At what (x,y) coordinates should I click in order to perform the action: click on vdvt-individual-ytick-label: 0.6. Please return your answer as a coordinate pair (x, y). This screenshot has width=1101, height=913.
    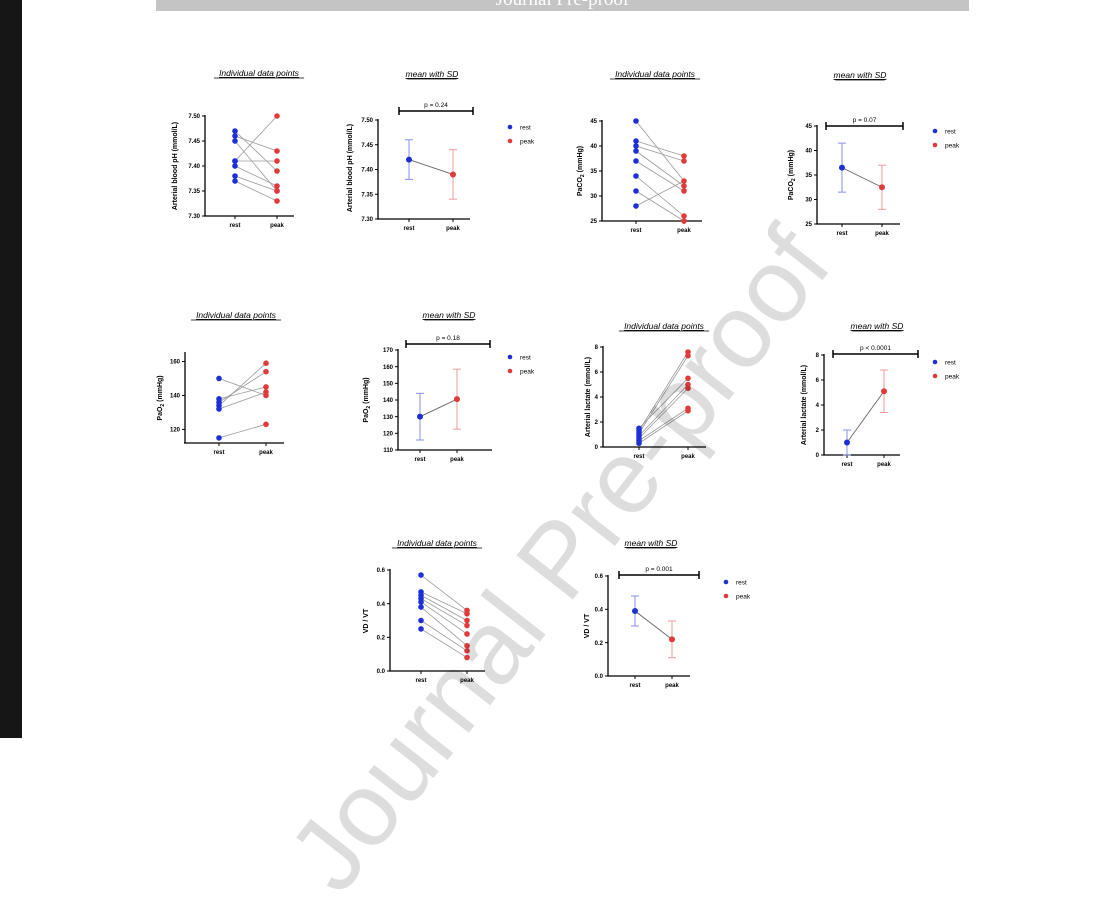
    Looking at the image, I should click on (381, 571).